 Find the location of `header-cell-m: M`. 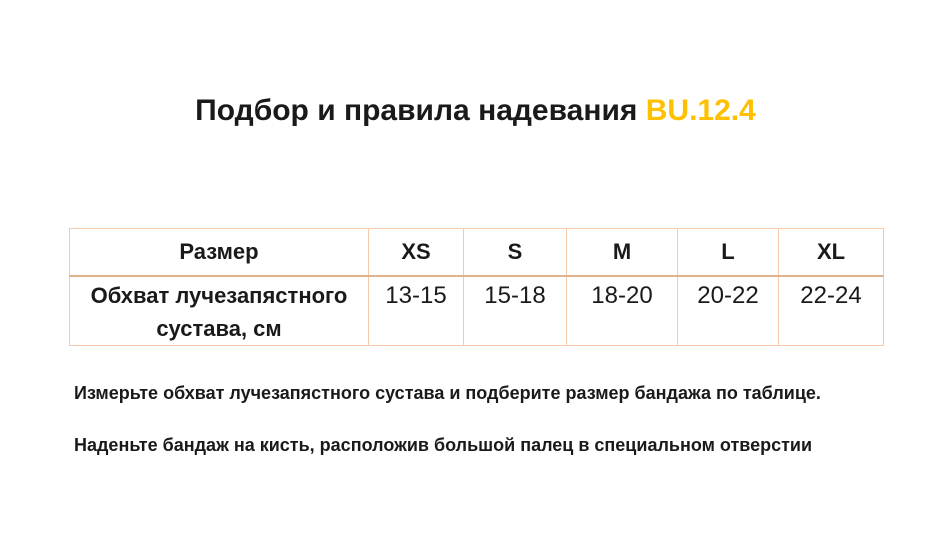

header-cell-m: M is located at coordinates (622, 252).